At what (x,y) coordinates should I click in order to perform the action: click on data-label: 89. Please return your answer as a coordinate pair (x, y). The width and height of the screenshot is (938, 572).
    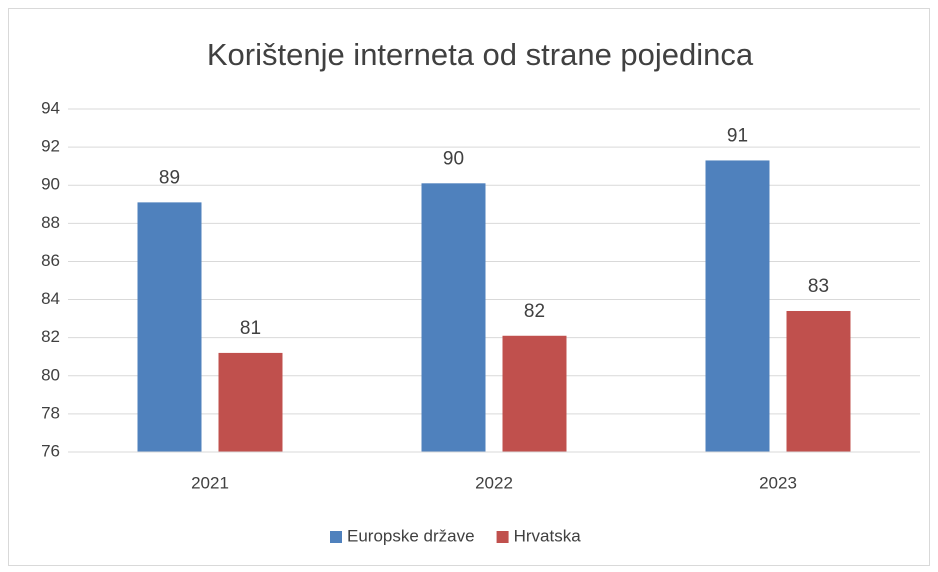
    Looking at the image, I should click on (169, 177).